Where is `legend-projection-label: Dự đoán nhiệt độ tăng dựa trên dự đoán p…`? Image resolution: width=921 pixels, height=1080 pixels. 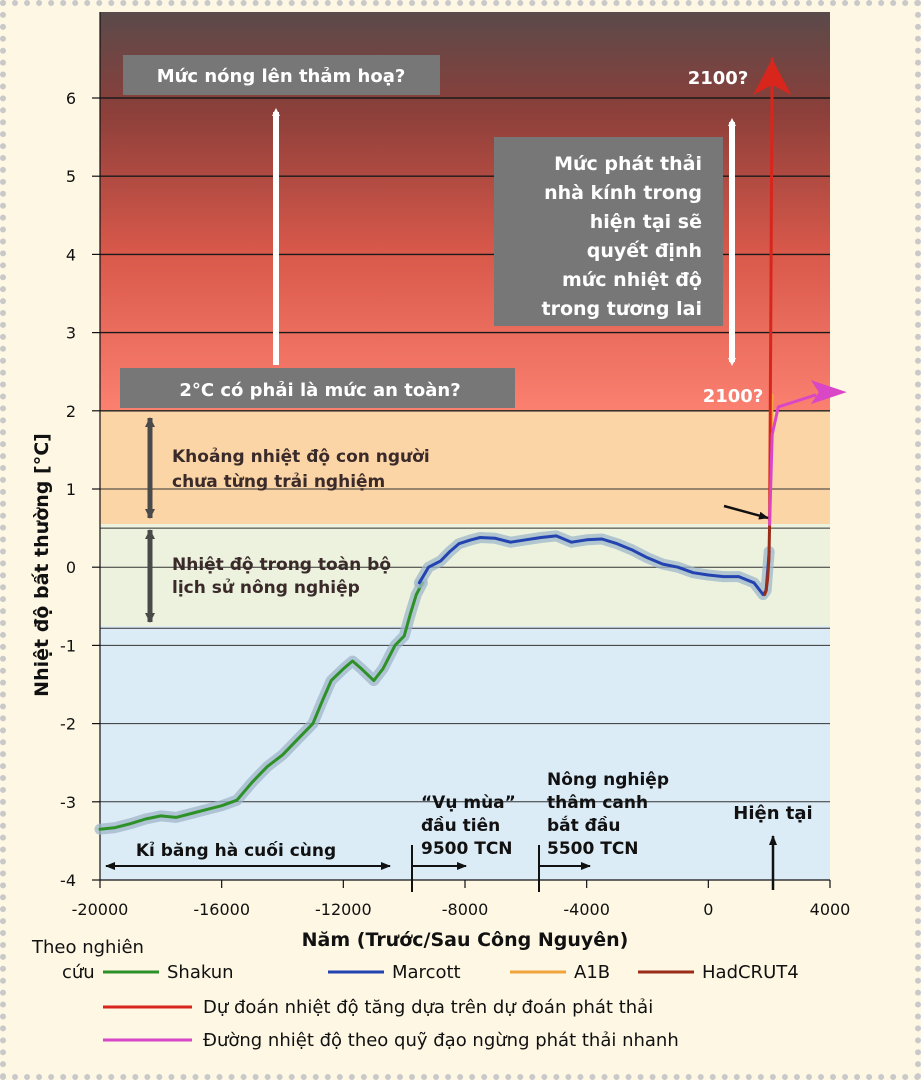 legend-projection-label: Dự đoán nhiệt độ tăng dựa trên dự đoán p… is located at coordinates (428, 1007).